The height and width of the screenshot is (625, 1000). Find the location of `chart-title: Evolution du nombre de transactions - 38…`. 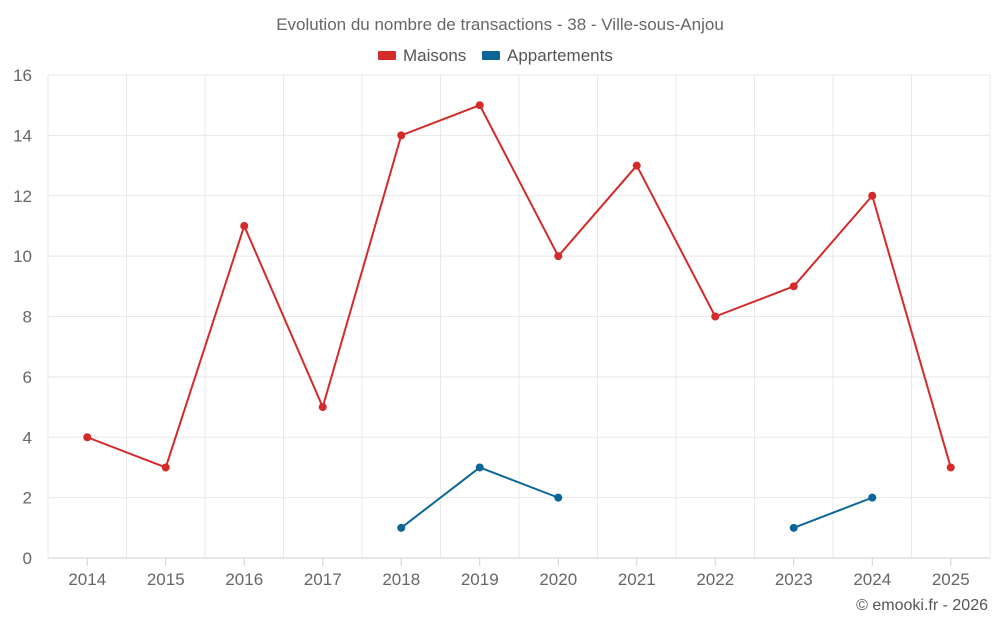

chart-title: Evolution du nombre de transactions - 38… is located at coordinates (500, 24).